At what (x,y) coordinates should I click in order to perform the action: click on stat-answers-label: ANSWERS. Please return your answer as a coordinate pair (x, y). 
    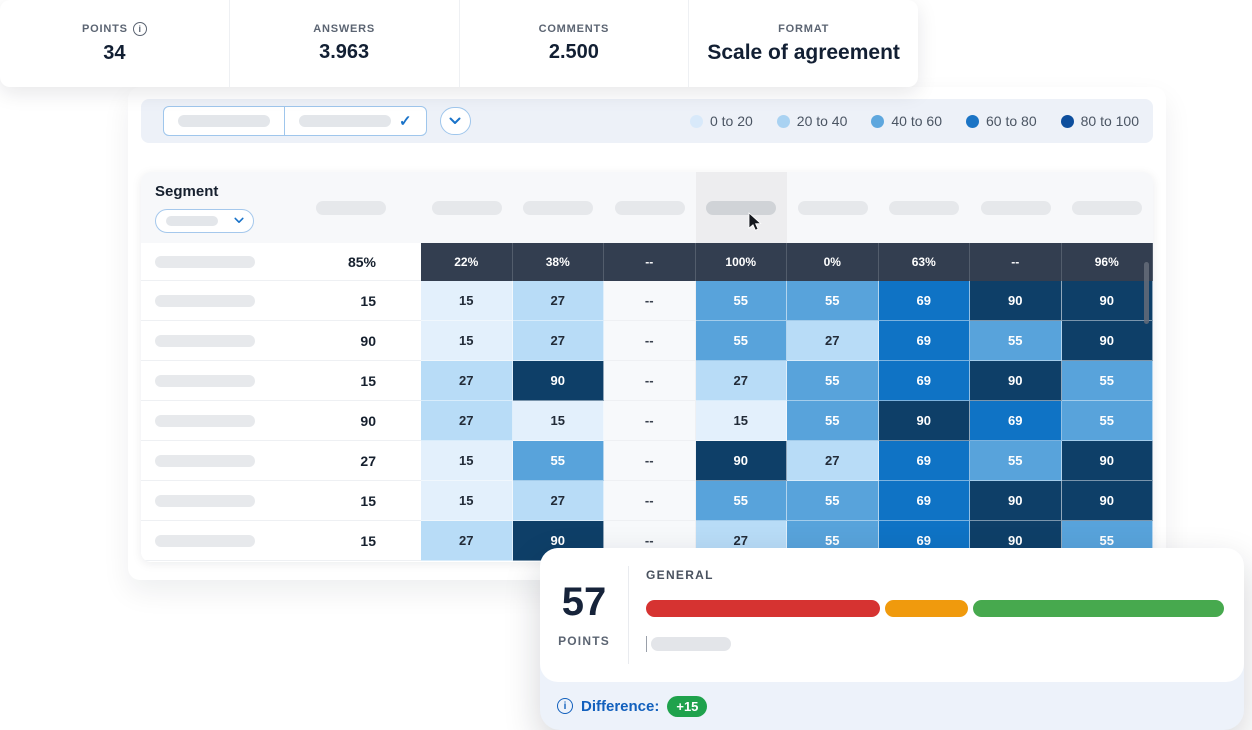
    Looking at the image, I should click on (344, 29).